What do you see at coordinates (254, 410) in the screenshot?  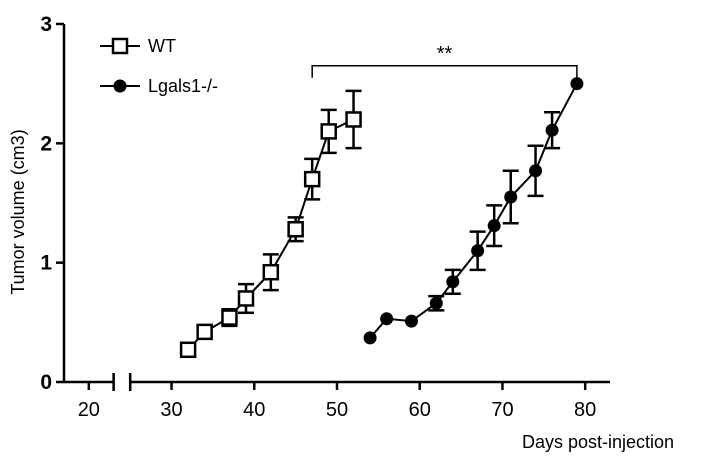 I see `x-tick-label: 40` at bounding box center [254, 410].